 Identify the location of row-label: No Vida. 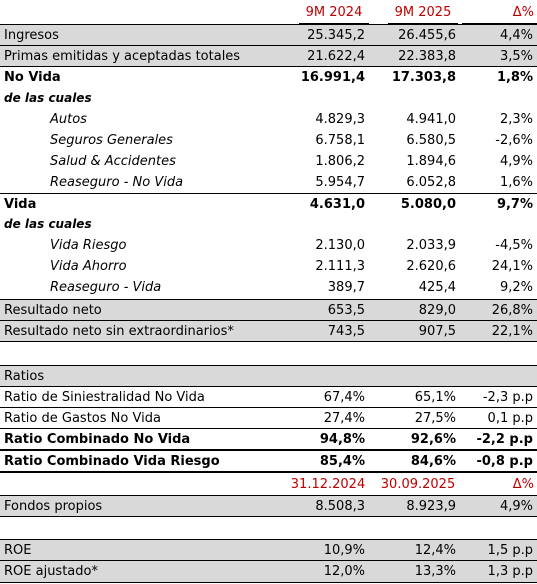
(32, 77).